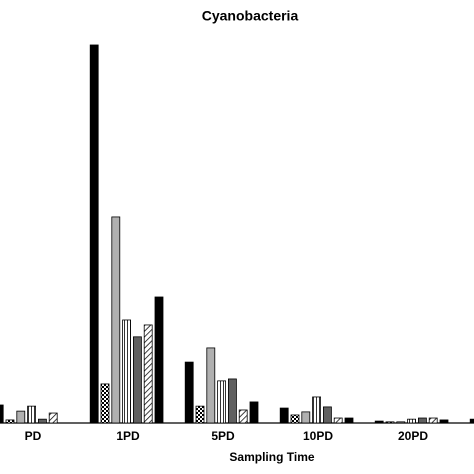 This screenshot has height=474, width=474. Describe the element at coordinates (318, 436) in the screenshot. I see `x-tick-label: 10PD` at that location.